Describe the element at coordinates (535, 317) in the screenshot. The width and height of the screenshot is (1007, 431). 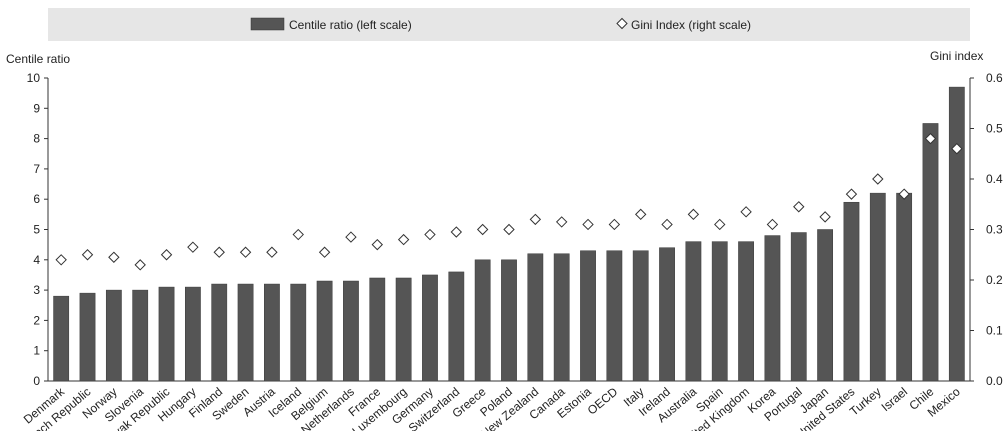
I see `bar-new-zealand` at that location.